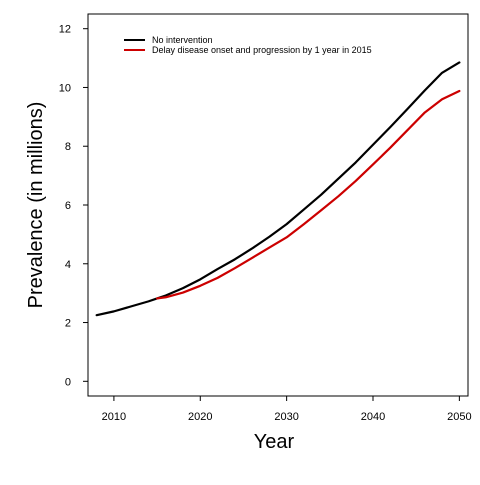 This screenshot has height=485, width=480. I want to click on legend-label: No intervention, so click(182, 40).